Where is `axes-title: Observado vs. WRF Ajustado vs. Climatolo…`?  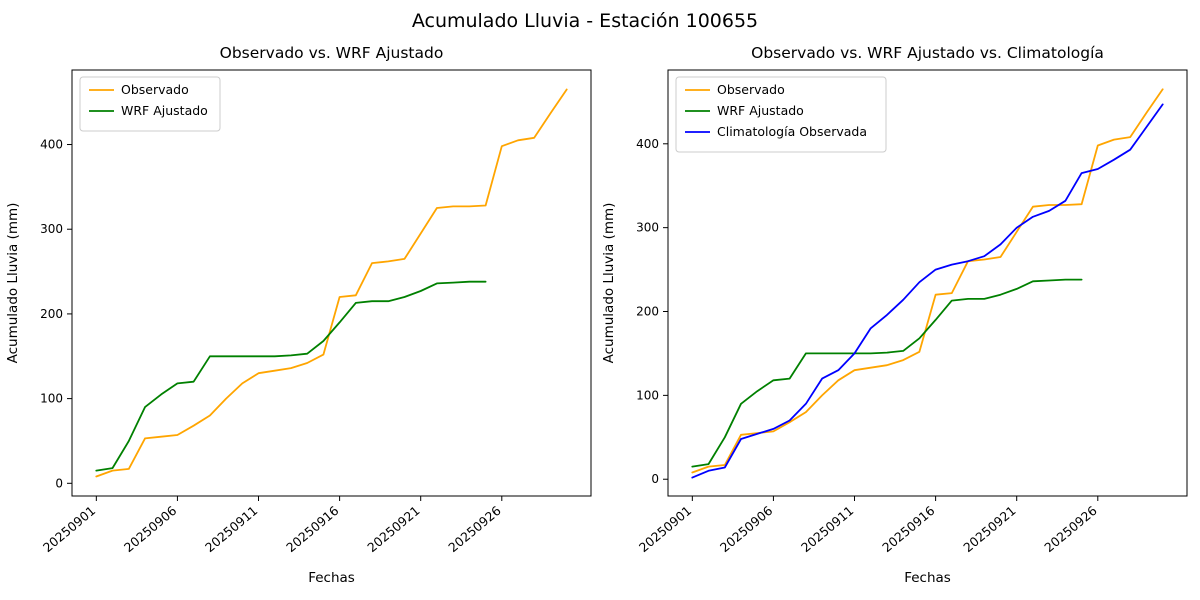
axes-title: Observado vs. WRF Ajustado vs. Climatolo… is located at coordinates (927, 53).